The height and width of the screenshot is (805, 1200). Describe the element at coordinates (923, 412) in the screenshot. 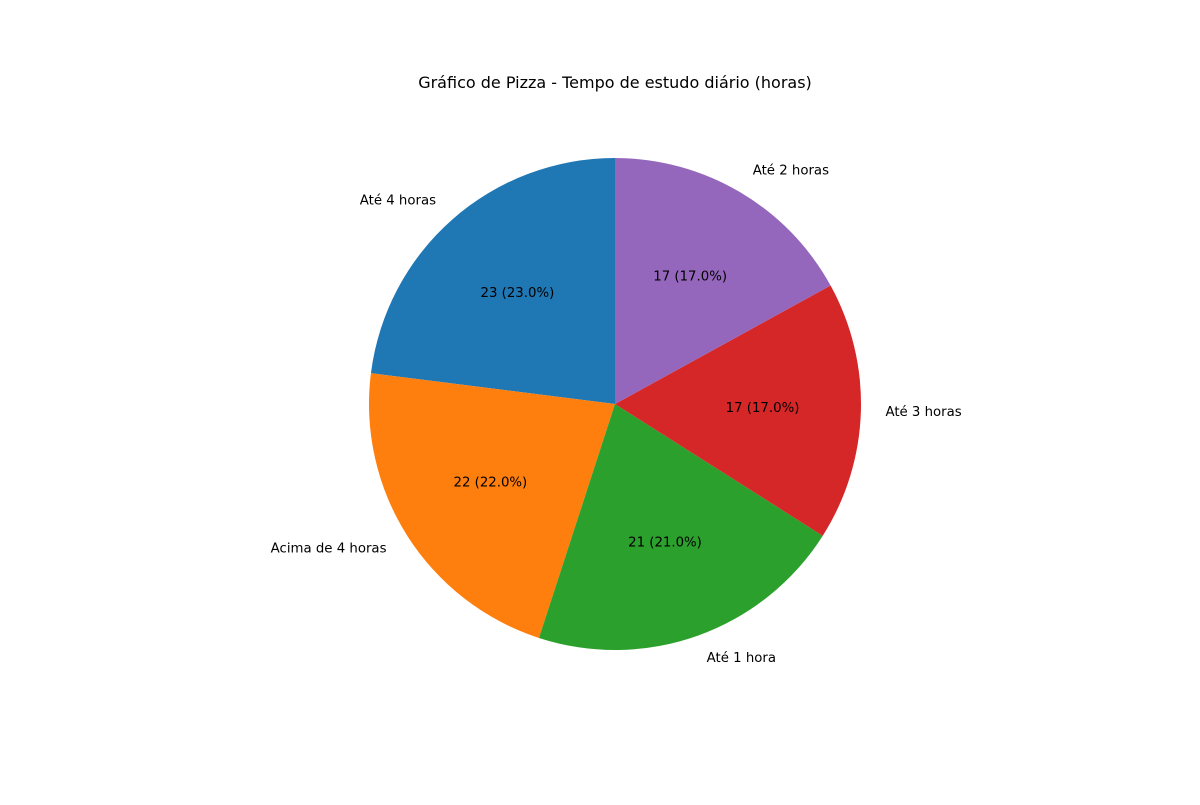

I see `slice-category-label: Até 3 horas` at that location.